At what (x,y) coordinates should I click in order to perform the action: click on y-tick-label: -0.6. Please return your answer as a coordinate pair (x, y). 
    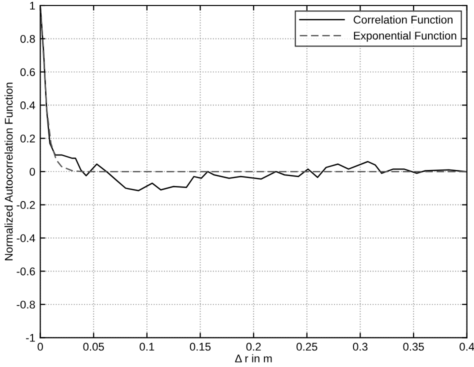
    Looking at the image, I should click on (25, 271).